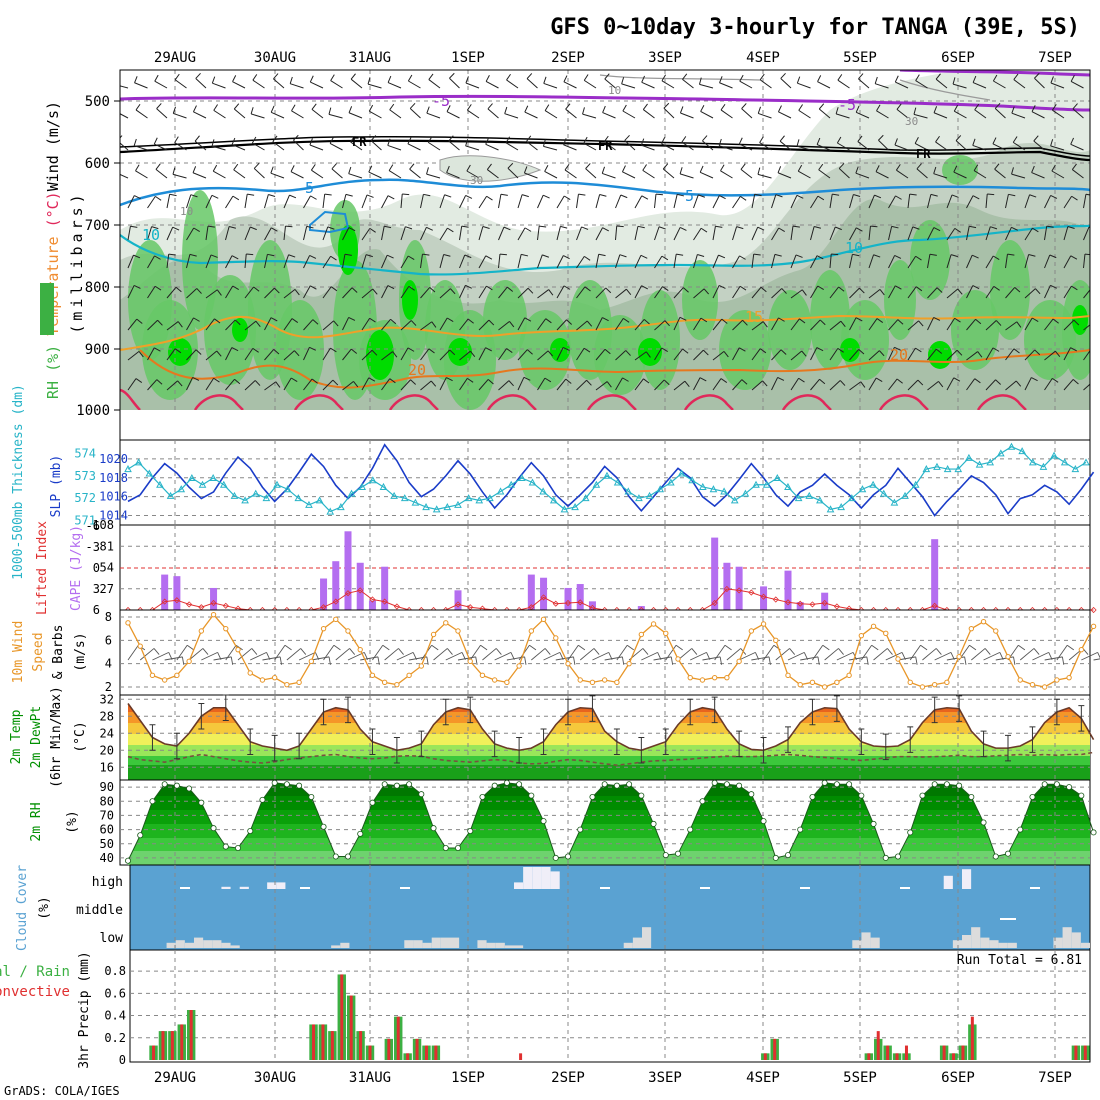 This screenshot has height=1100, width=1100. What do you see at coordinates (370, 1078) in the screenshot?
I see `date-label-bottom: 31AUG` at bounding box center [370, 1078].